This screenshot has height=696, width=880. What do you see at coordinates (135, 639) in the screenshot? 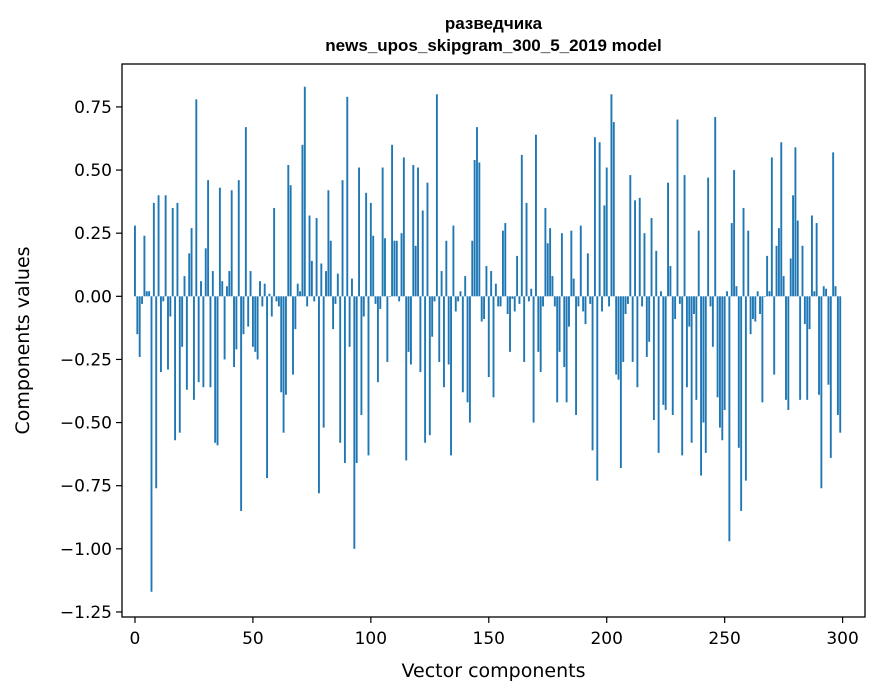
I see `x-tick-label: 0` at bounding box center [135, 639].